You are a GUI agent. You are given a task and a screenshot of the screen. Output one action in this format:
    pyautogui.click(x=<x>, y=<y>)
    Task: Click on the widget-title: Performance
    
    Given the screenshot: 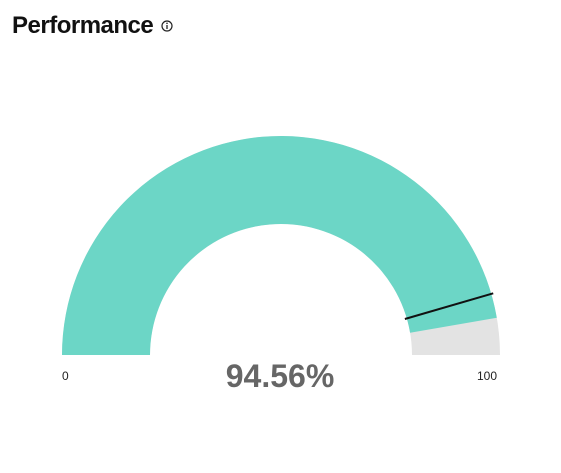 What is the action you would take?
    pyautogui.click(x=83, y=25)
    